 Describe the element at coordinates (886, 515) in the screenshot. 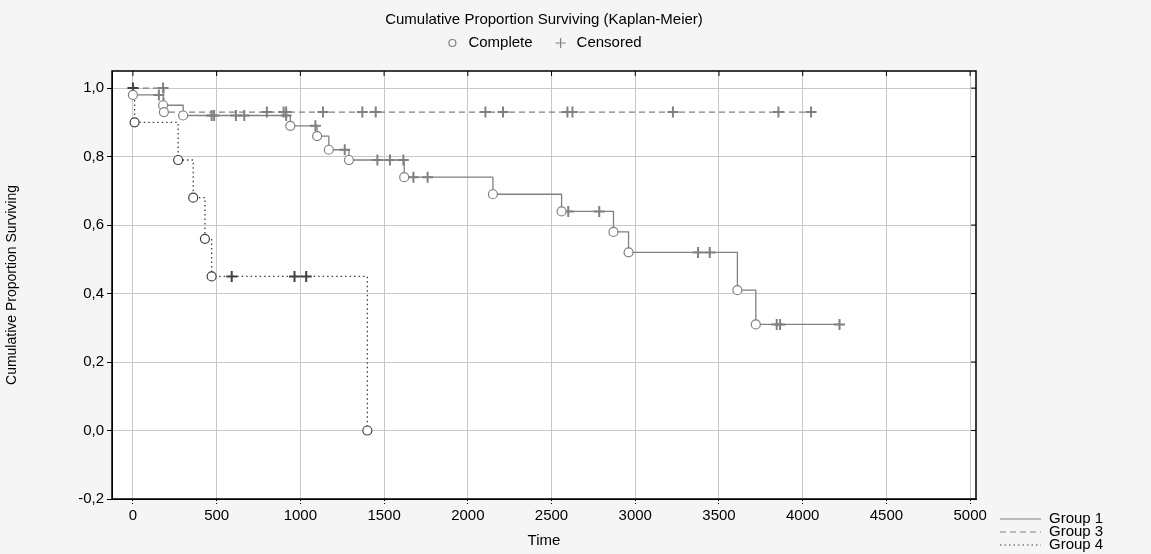

I see `x-tick-label: 4500` at that location.